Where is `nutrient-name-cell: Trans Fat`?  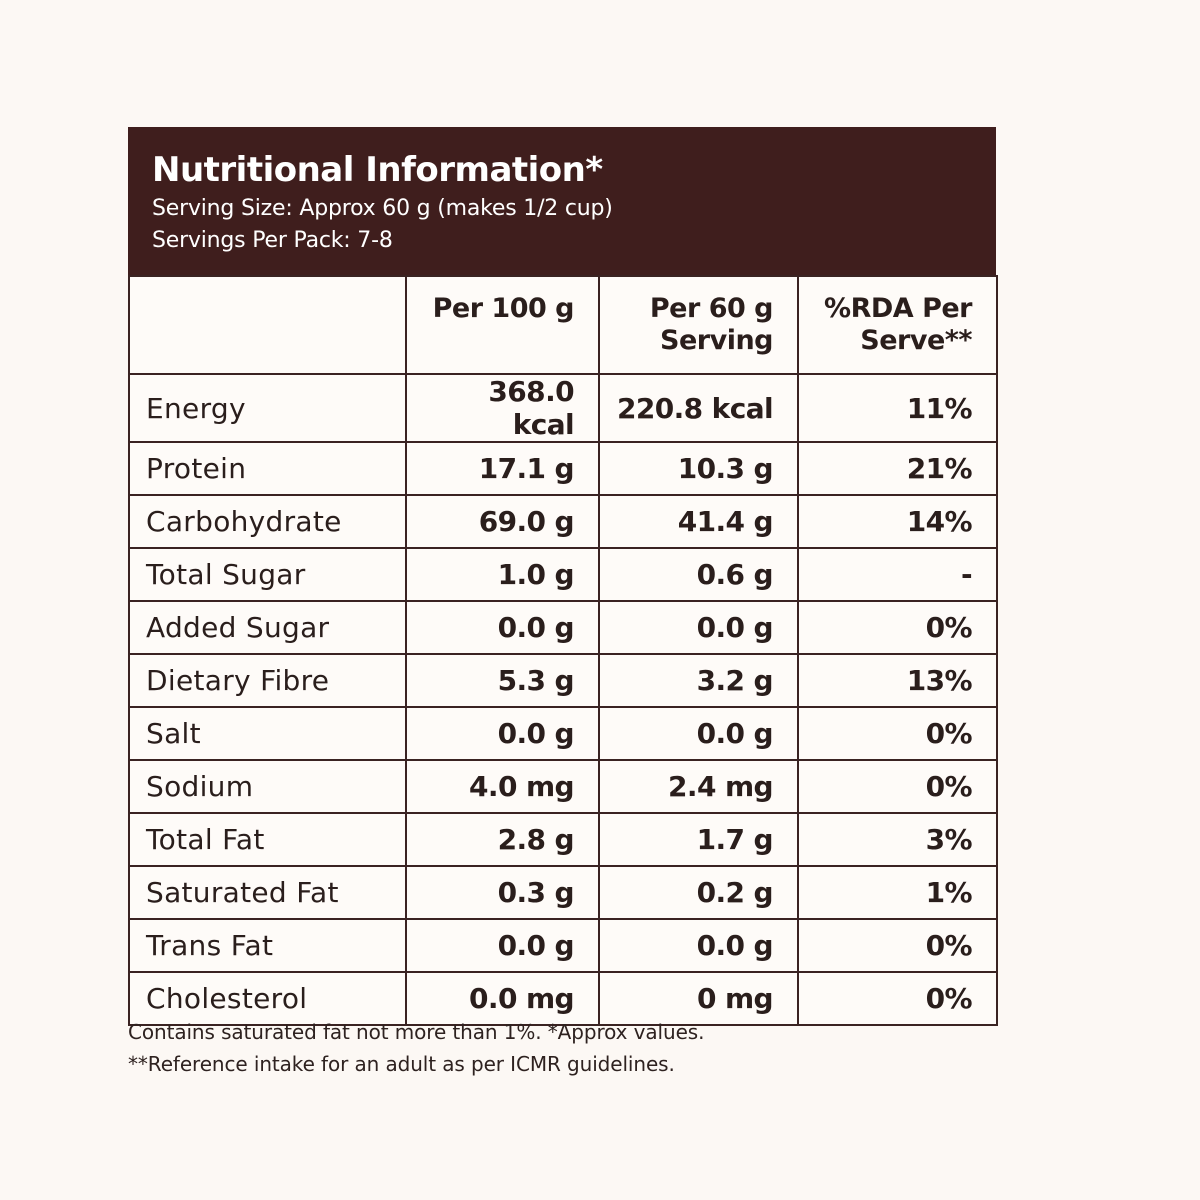 nutrient-name-cell: Trans Fat is located at coordinates (267, 945).